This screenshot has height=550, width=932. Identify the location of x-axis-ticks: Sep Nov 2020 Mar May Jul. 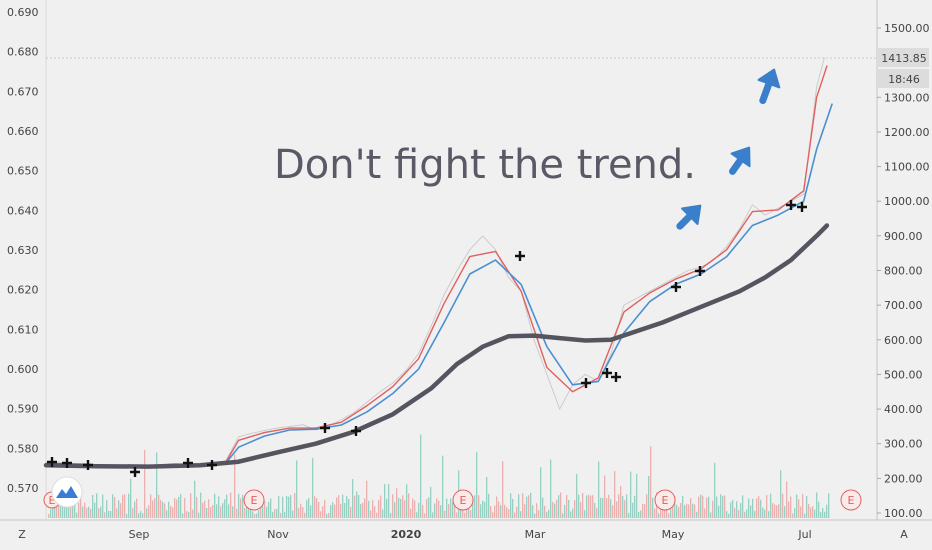
(470, 534).